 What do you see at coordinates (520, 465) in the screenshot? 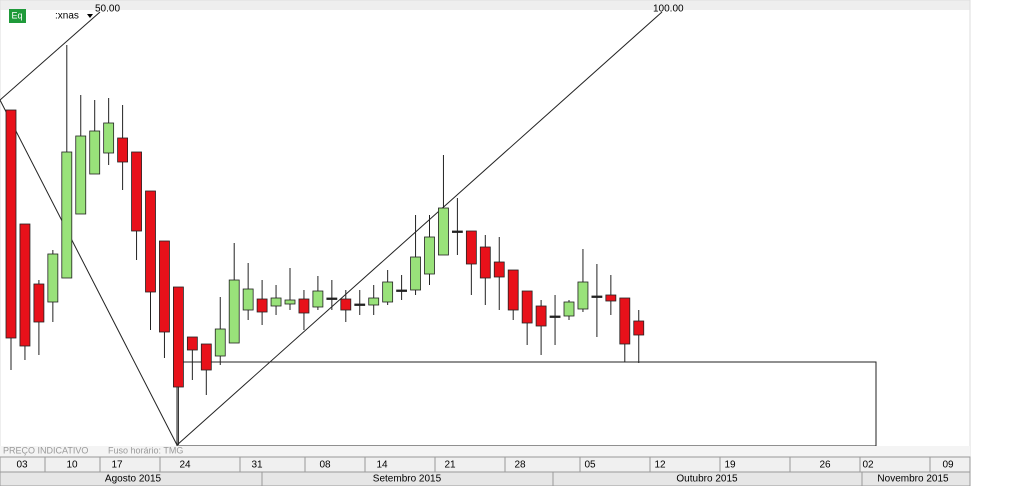
I see `week-label: 28` at bounding box center [520, 465].